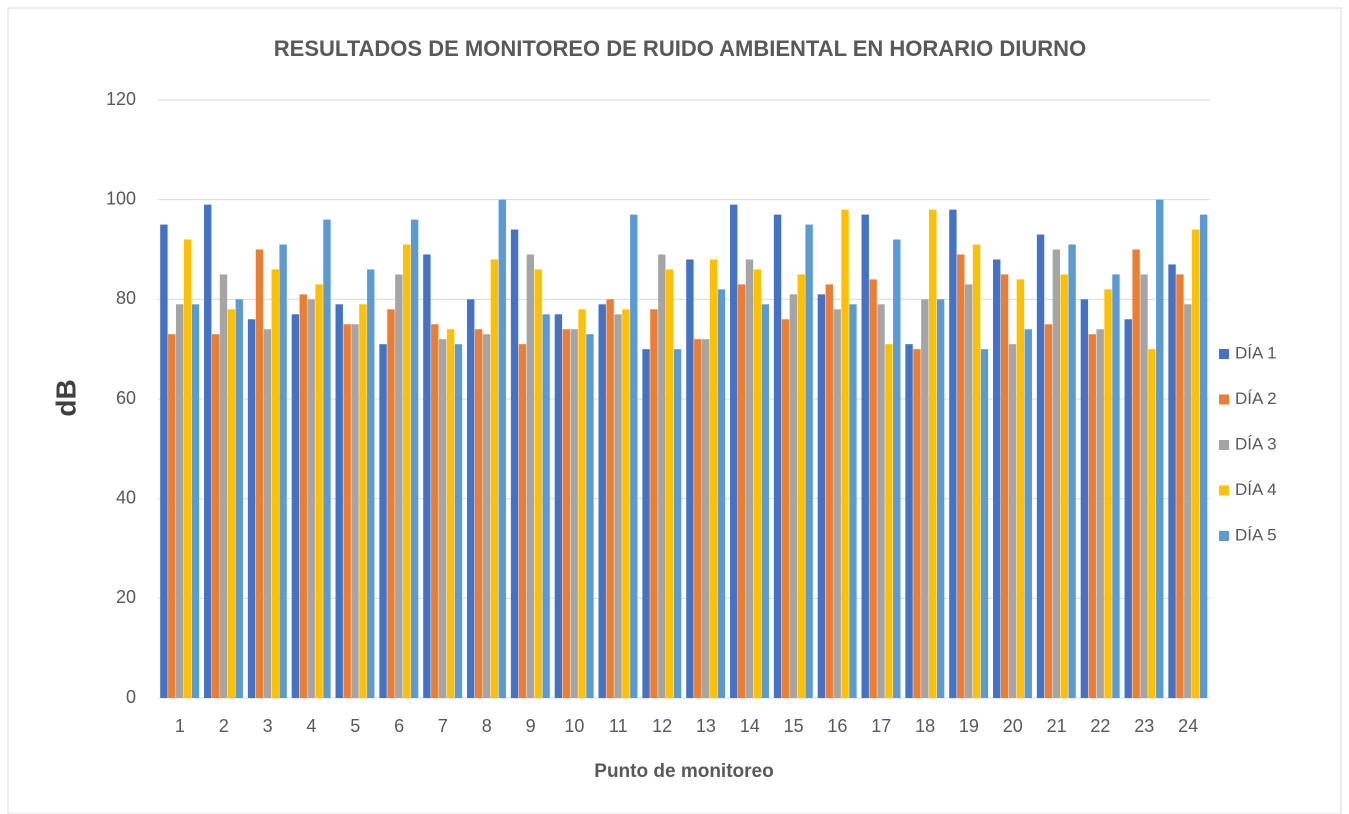  What do you see at coordinates (750, 726) in the screenshot?
I see `x-tick-label: 14` at bounding box center [750, 726].